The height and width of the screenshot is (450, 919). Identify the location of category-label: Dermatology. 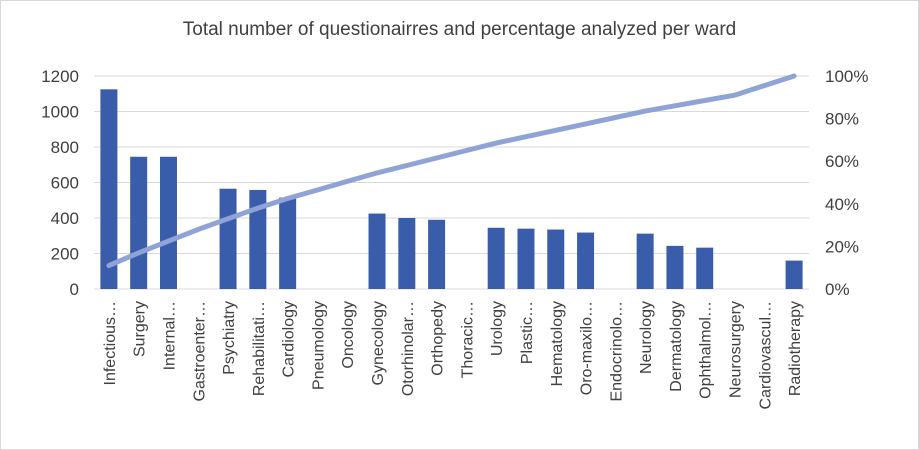
(676, 346).